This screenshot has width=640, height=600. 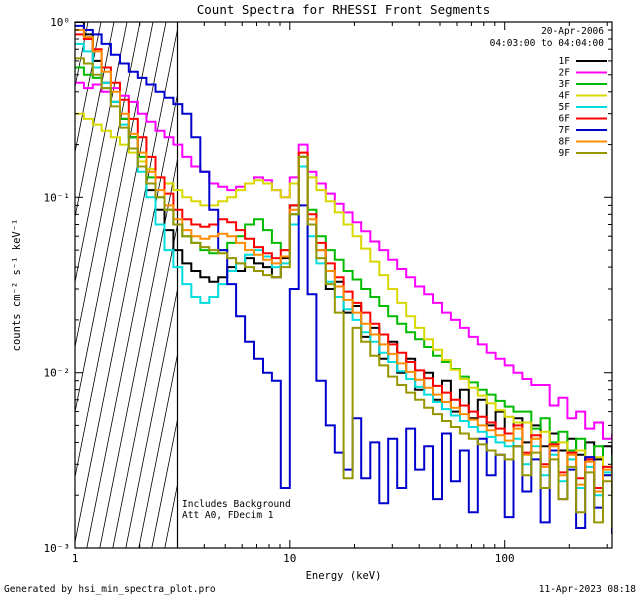 I want to click on legend-label-5F: 5F, so click(x=565, y=107).